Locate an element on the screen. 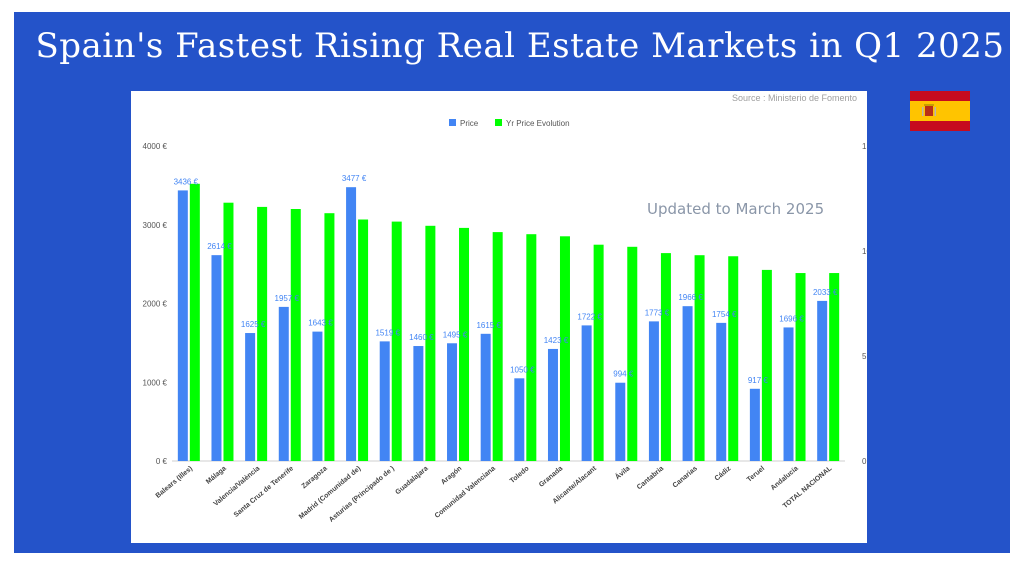  price-data-label: 2614 € is located at coordinates (219, 246).